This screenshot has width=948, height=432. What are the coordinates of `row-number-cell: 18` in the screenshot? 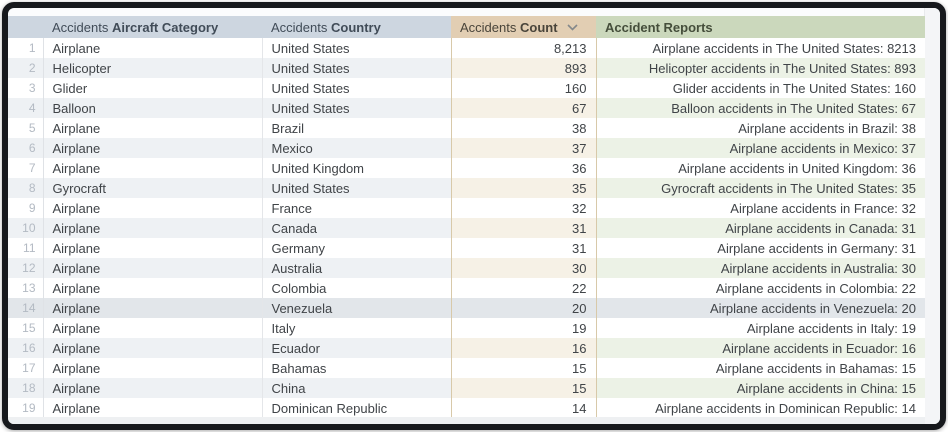 It's located at (26, 388).